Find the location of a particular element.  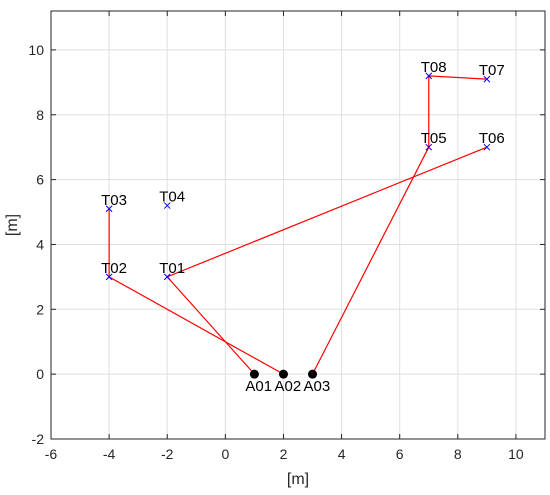

target-label: T08 is located at coordinates (434, 67).